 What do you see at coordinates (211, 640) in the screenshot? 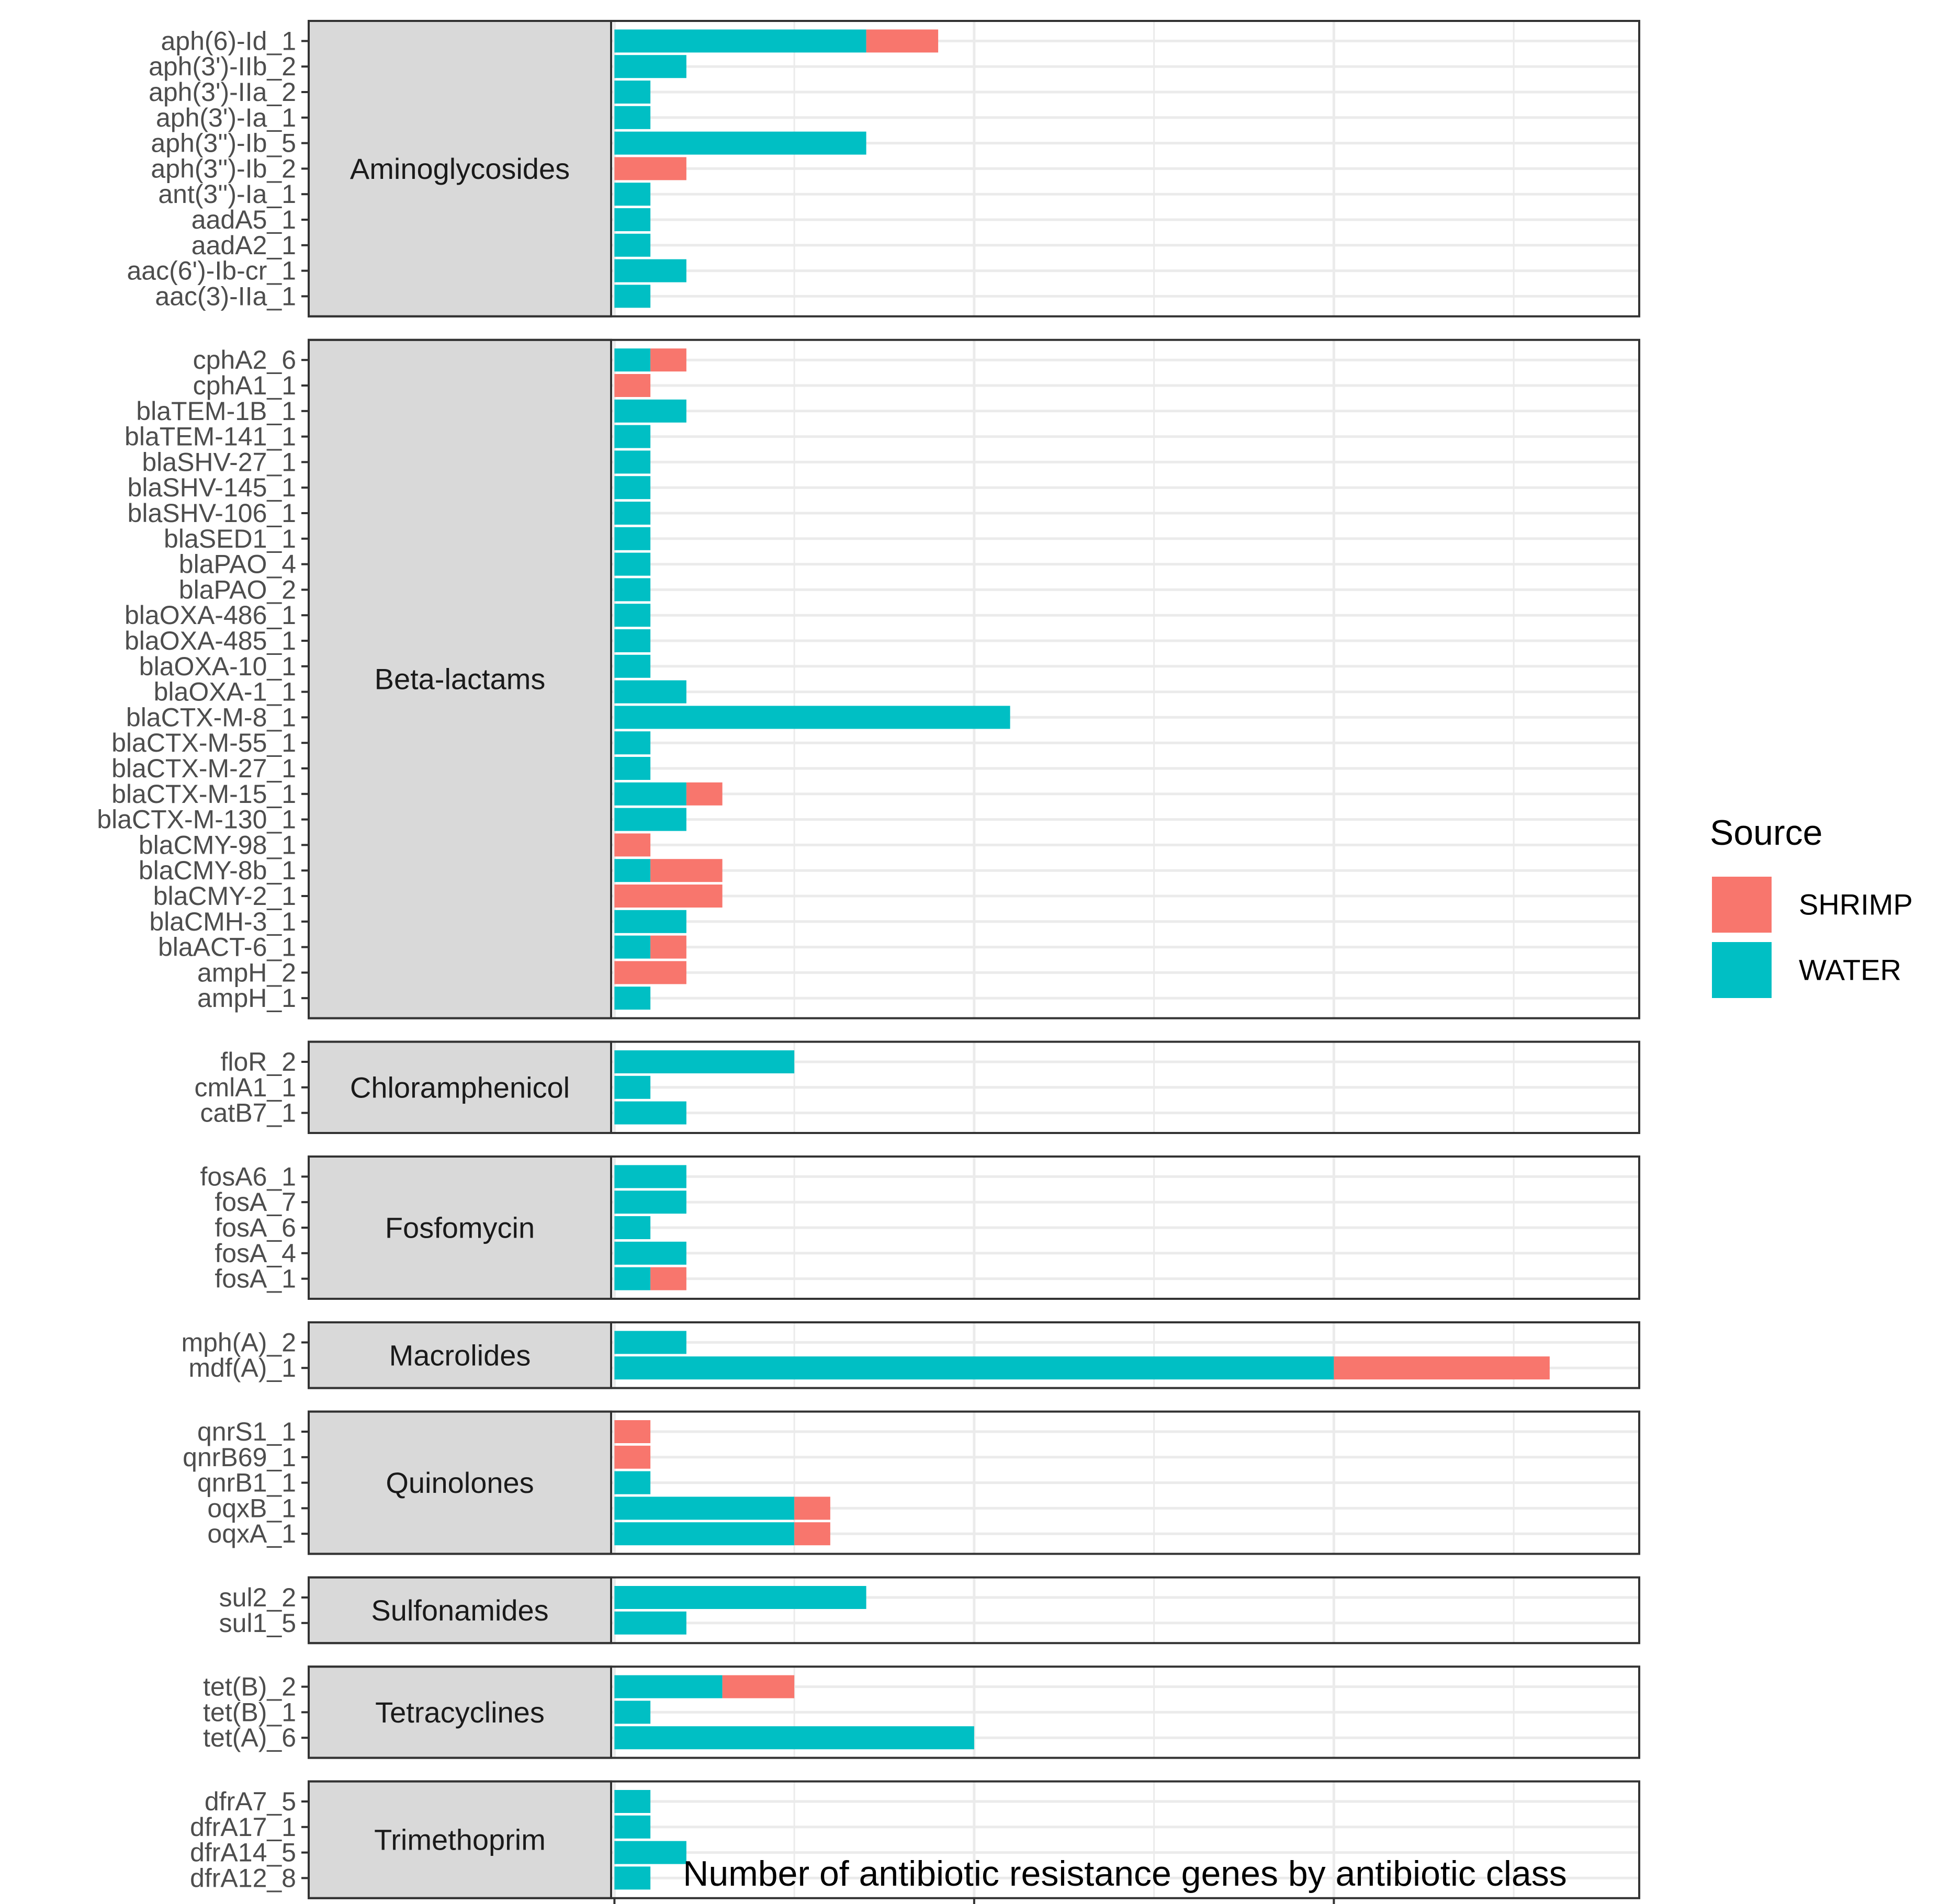
I see `gene-label: blaOXA-485_1` at bounding box center [211, 640].